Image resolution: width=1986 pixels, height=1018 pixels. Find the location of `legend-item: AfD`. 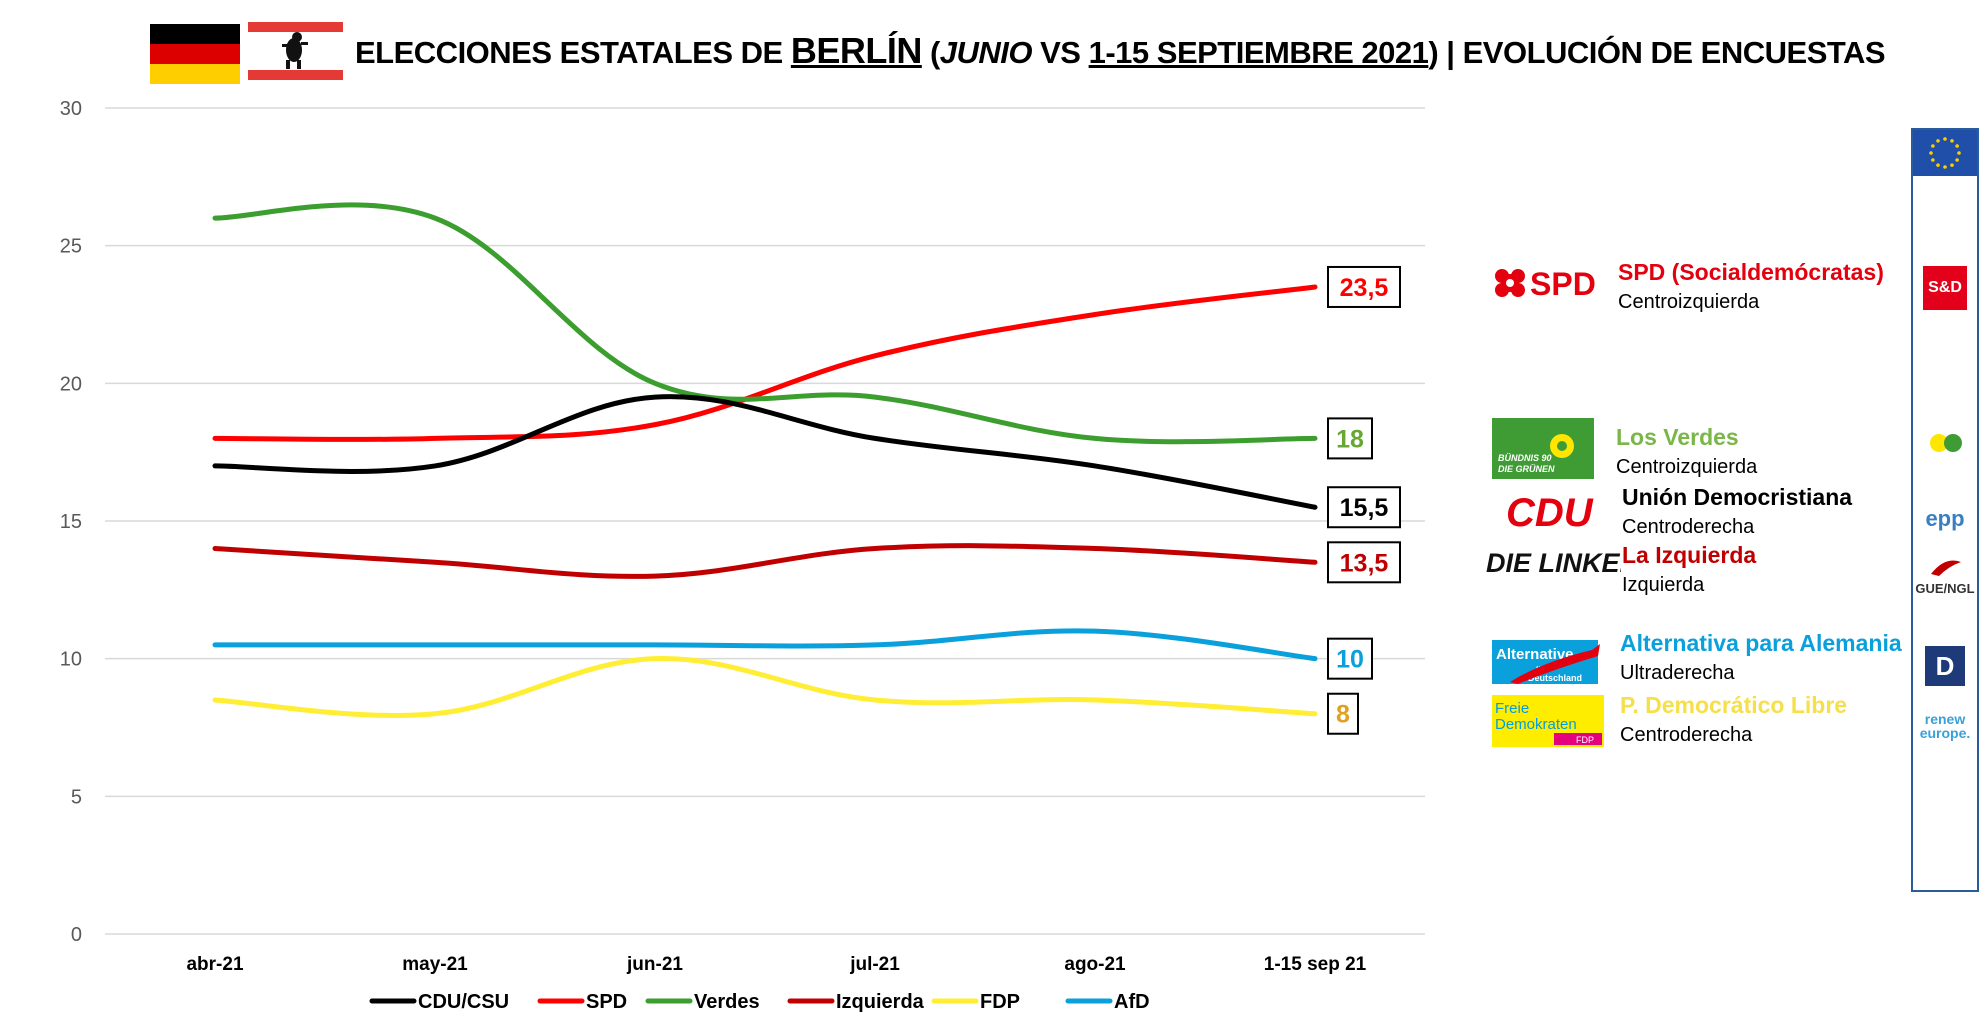

legend-item: AfD is located at coordinates (1107, 1002).